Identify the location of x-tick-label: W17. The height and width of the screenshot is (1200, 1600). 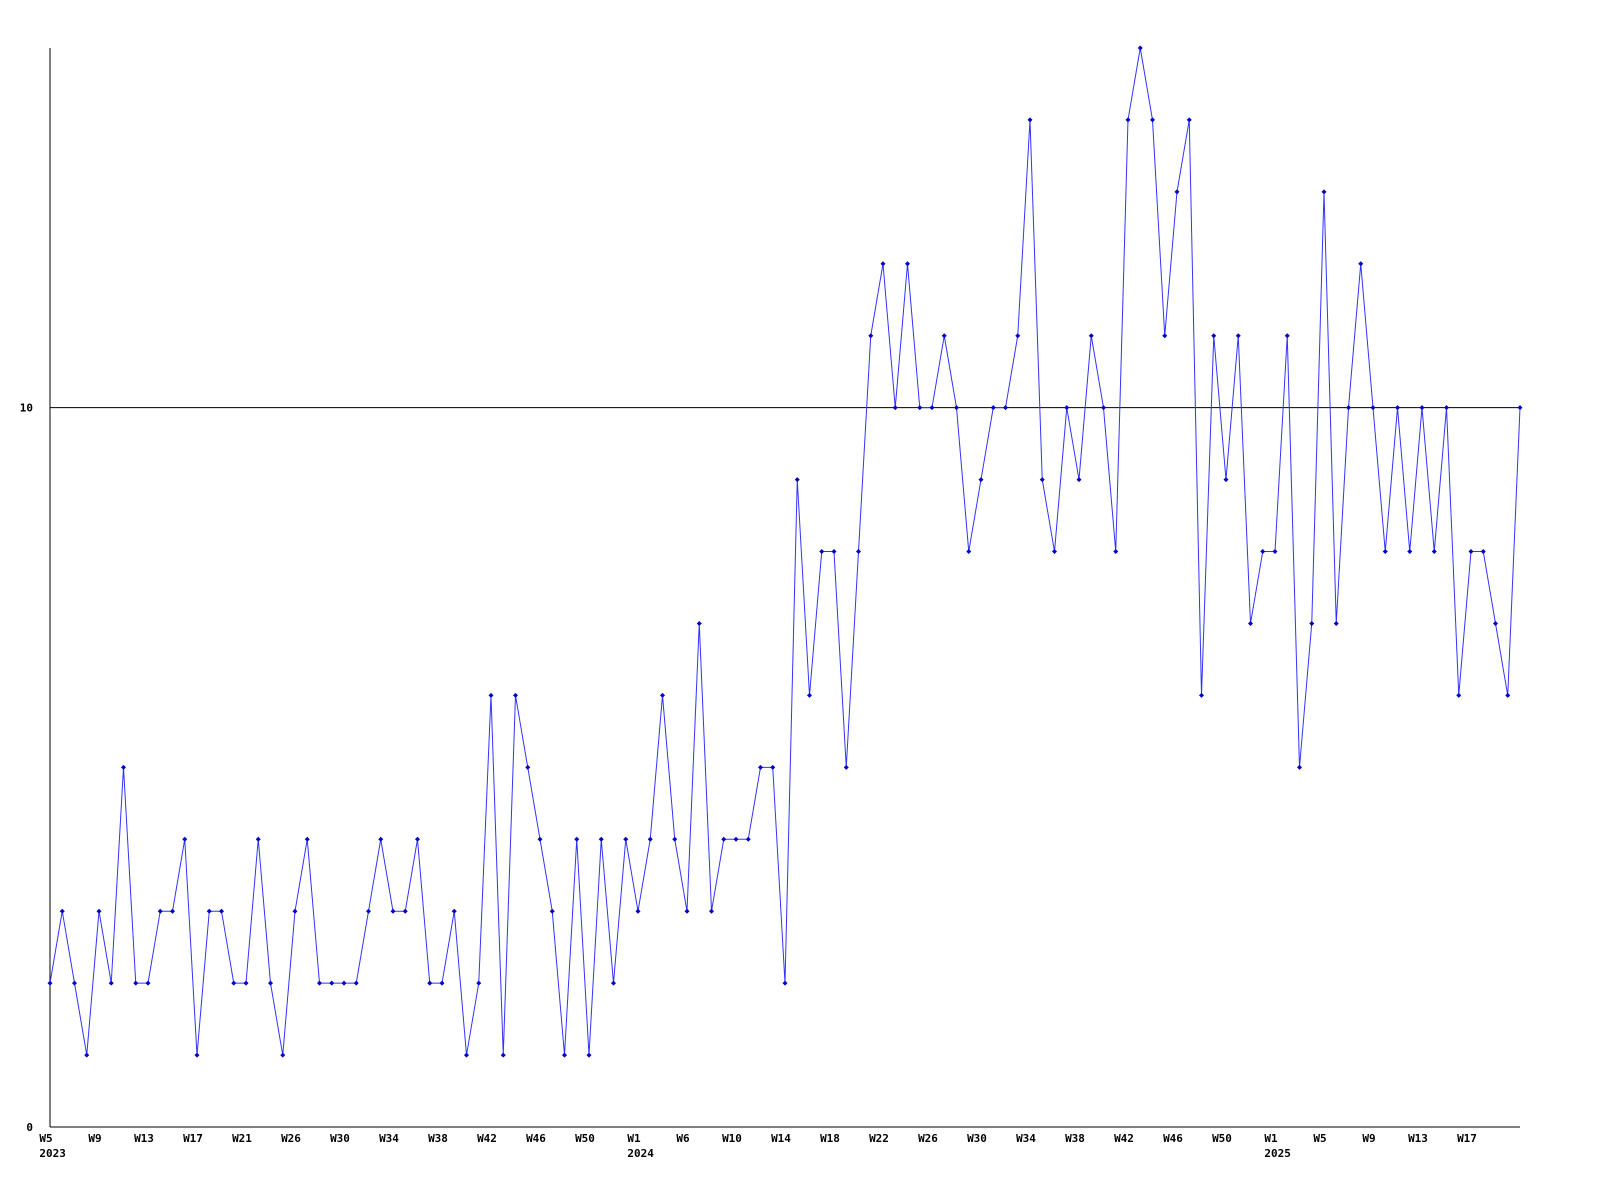
(1467, 1138).